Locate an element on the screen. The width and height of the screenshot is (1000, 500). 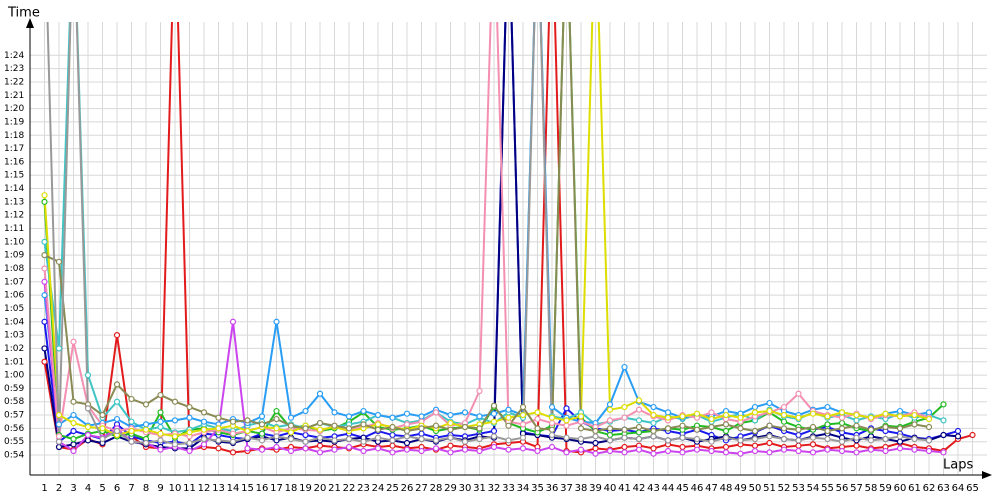
x-tick-label: 43 is located at coordinates (653, 488).